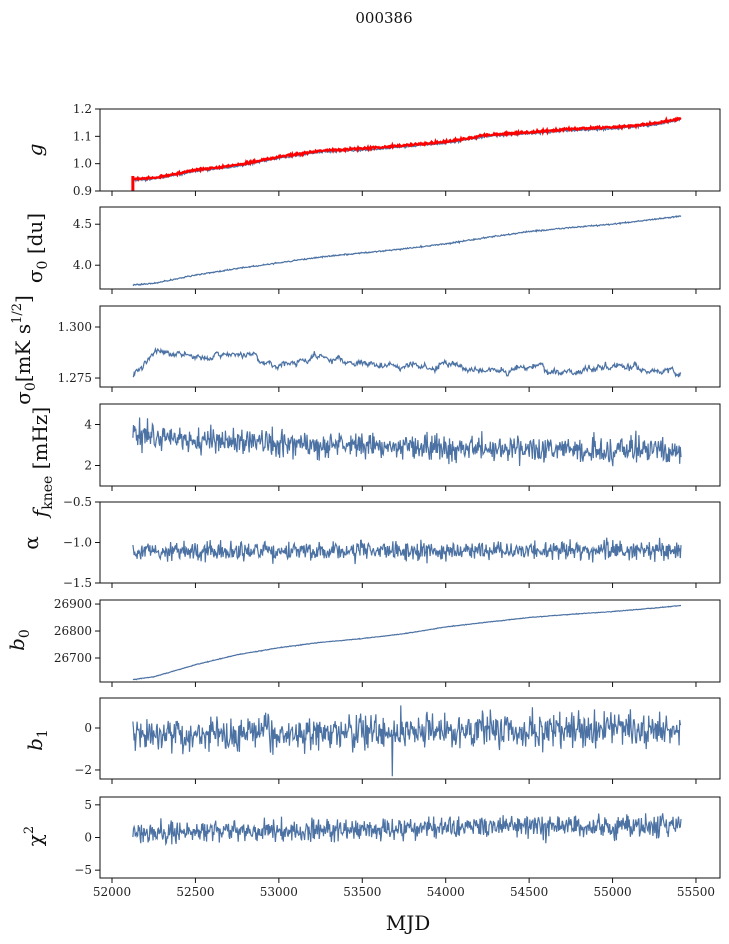 This screenshot has width=729, height=944. What do you see at coordinates (88, 425) in the screenshot?
I see `y-tick-label: 4` at bounding box center [88, 425].